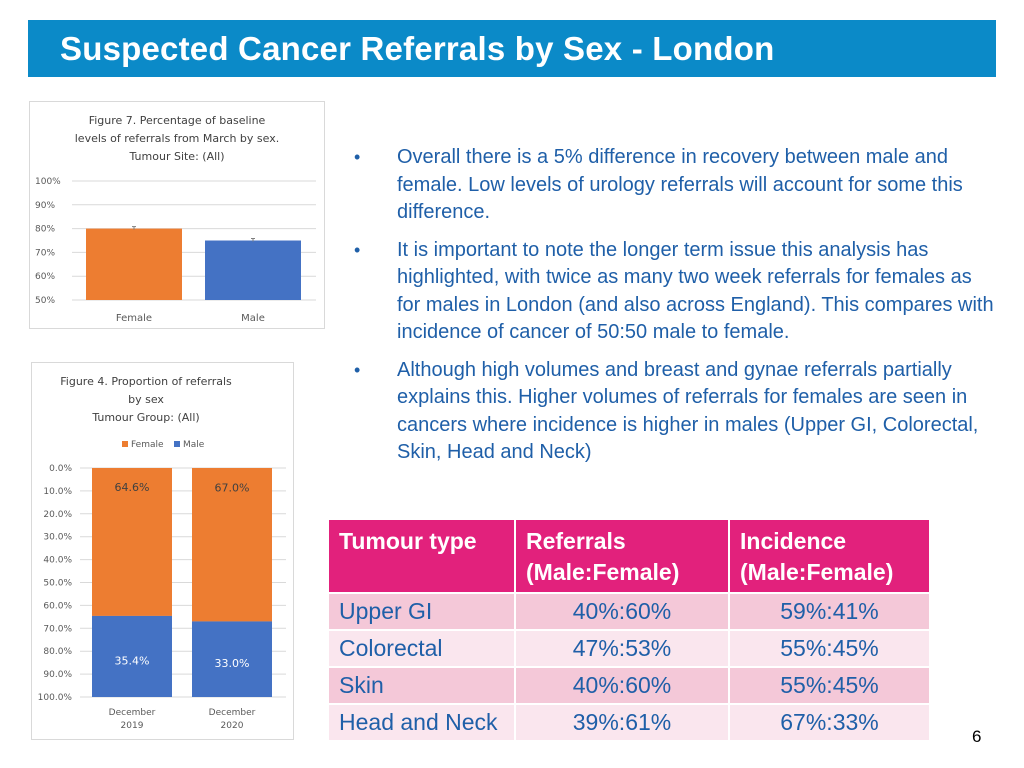  What do you see at coordinates (232, 663) in the screenshot?
I see `data-label: 33.0%` at bounding box center [232, 663].